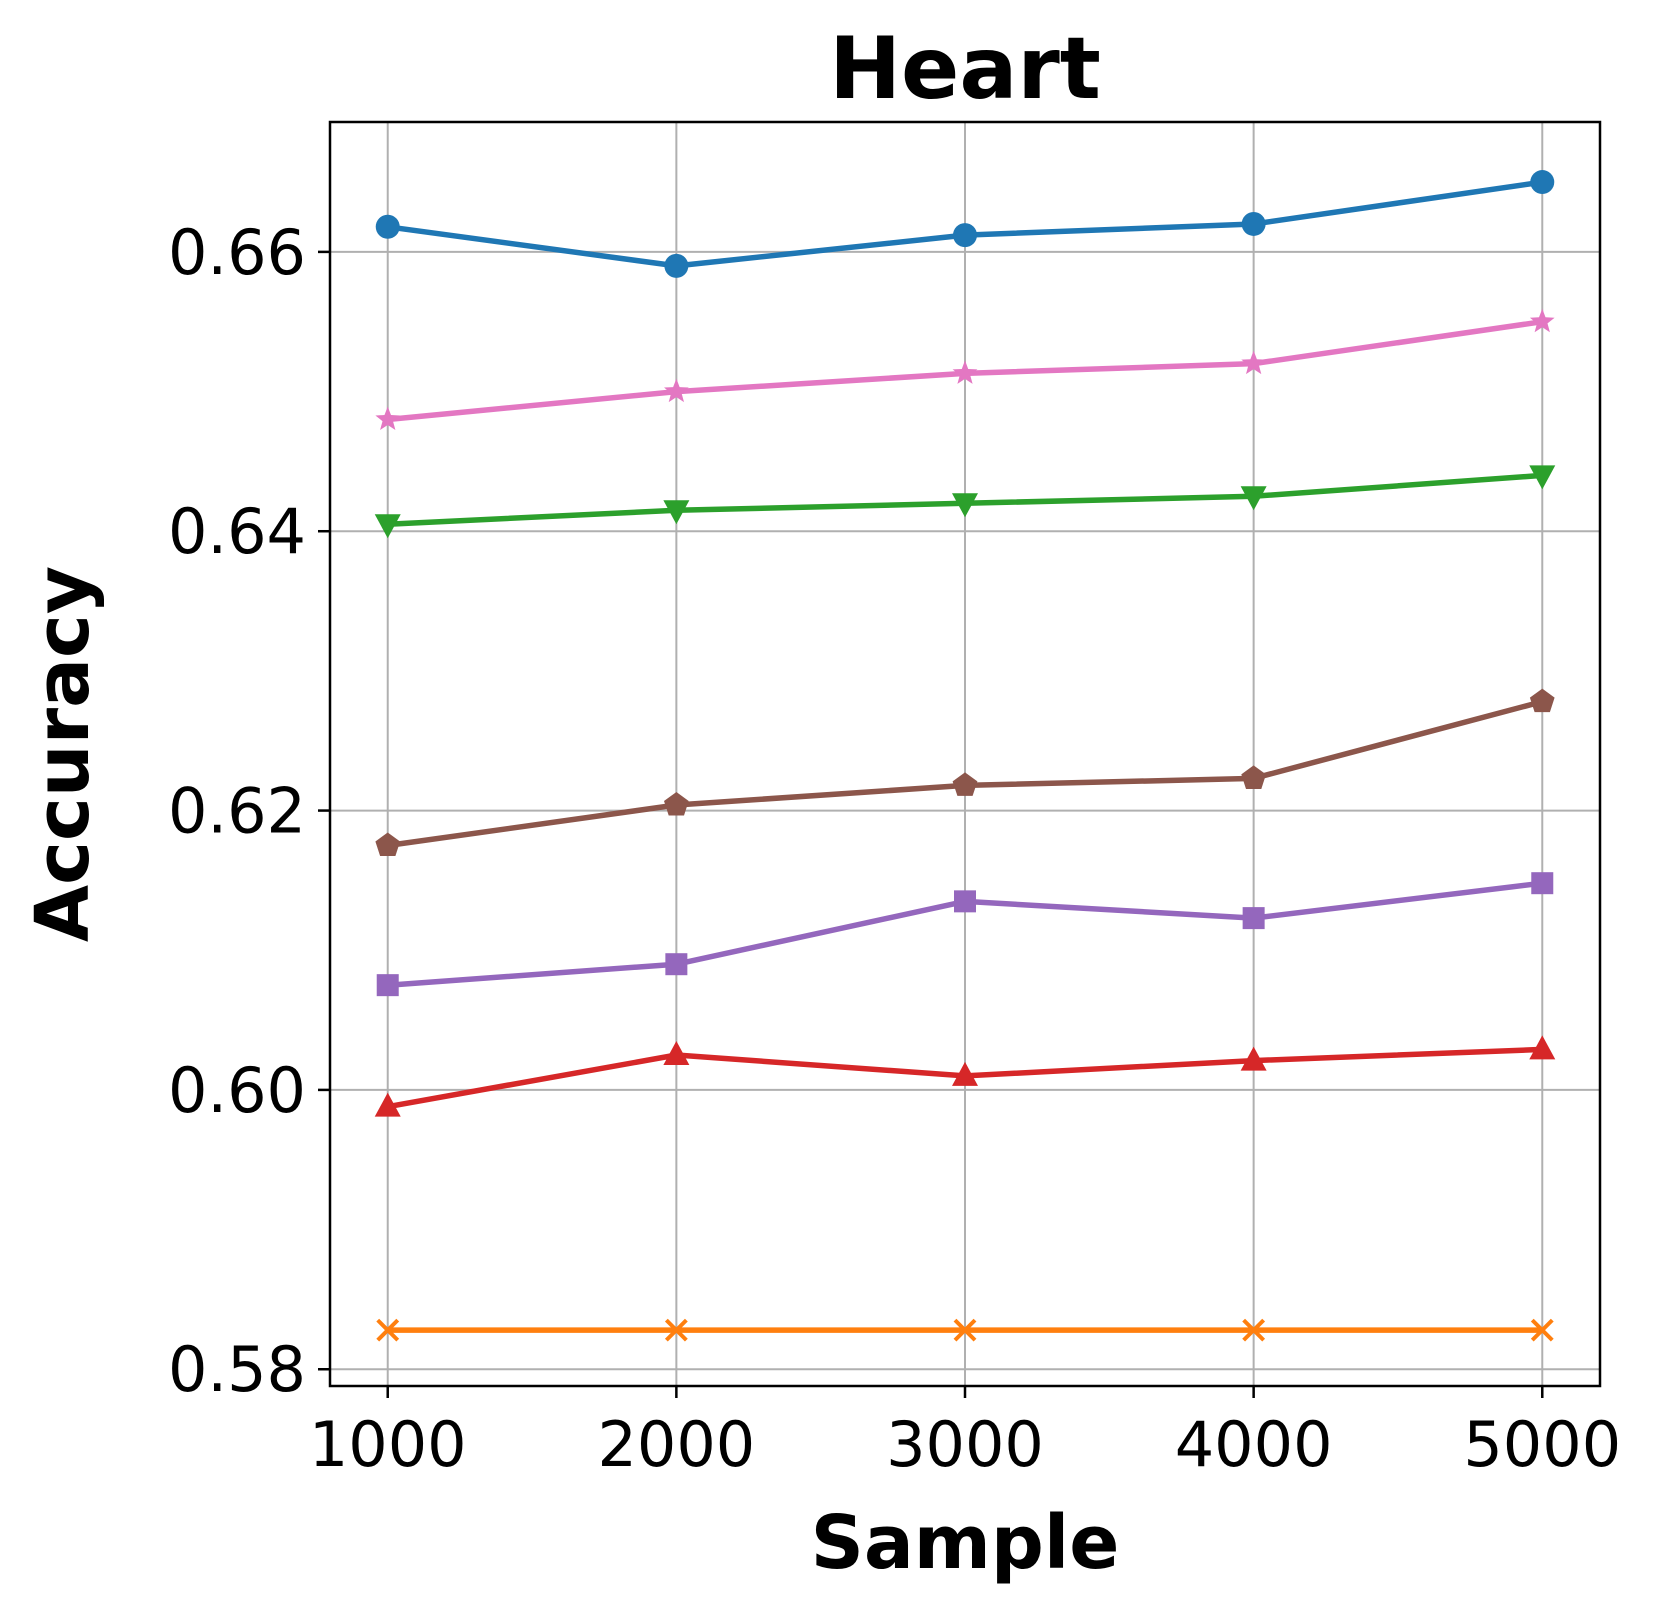 Image resolution: width=1661 pixels, height=1614 pixels. Describe the element at coordinates (1254, 1444) in the screenshot. I see `x-tick-label: 4000` at that location.